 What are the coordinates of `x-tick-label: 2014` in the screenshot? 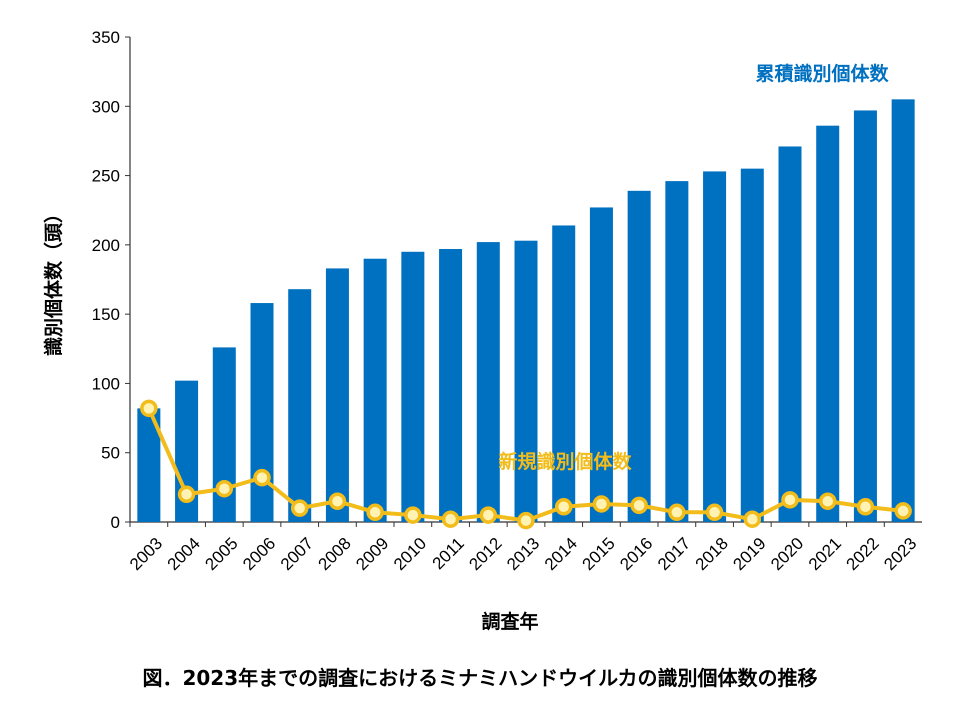 It's located at (561, 554).